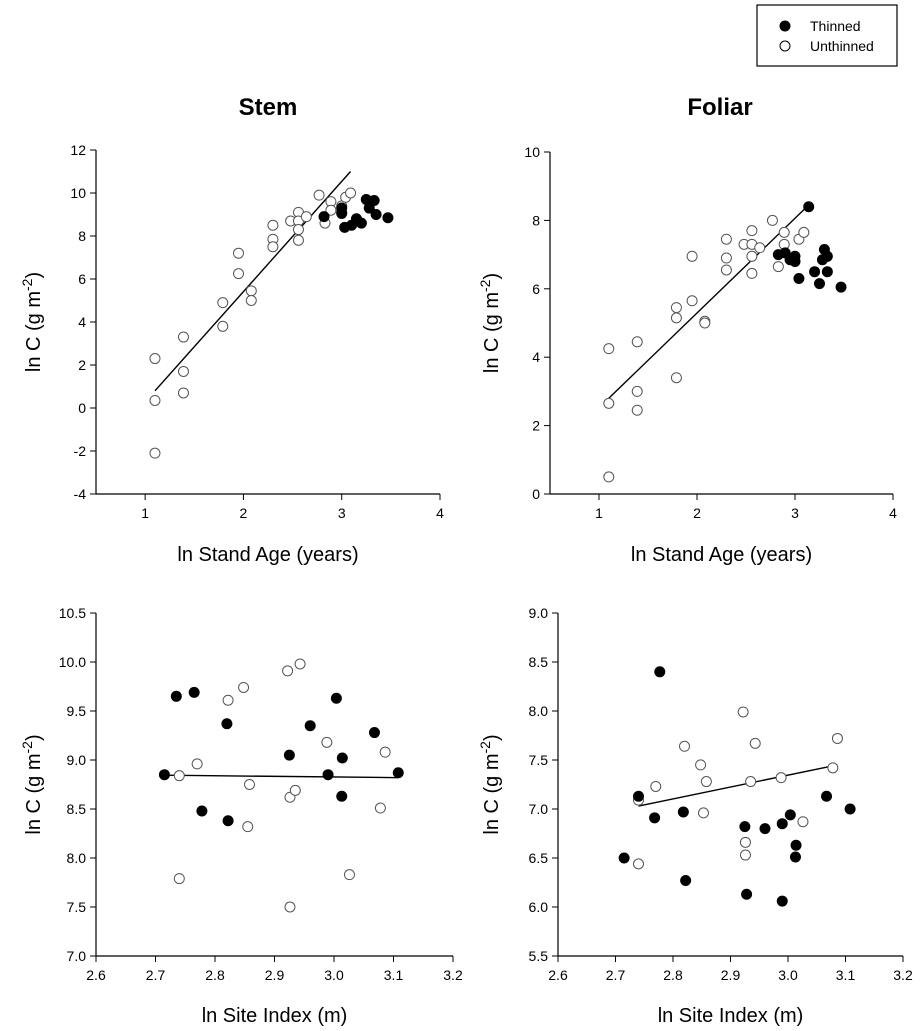  Describe the element at coordinates (334, 975) in the screenshot. I see `x-tick-label: 3.0` at that location.